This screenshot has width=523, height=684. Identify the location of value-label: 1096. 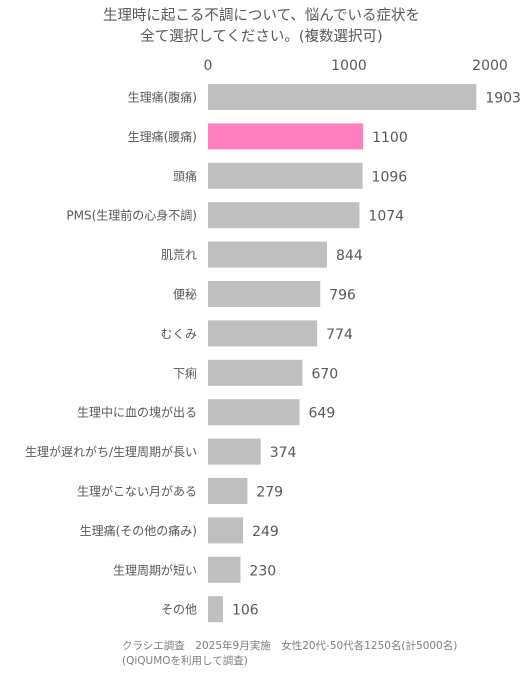
(390, 177).